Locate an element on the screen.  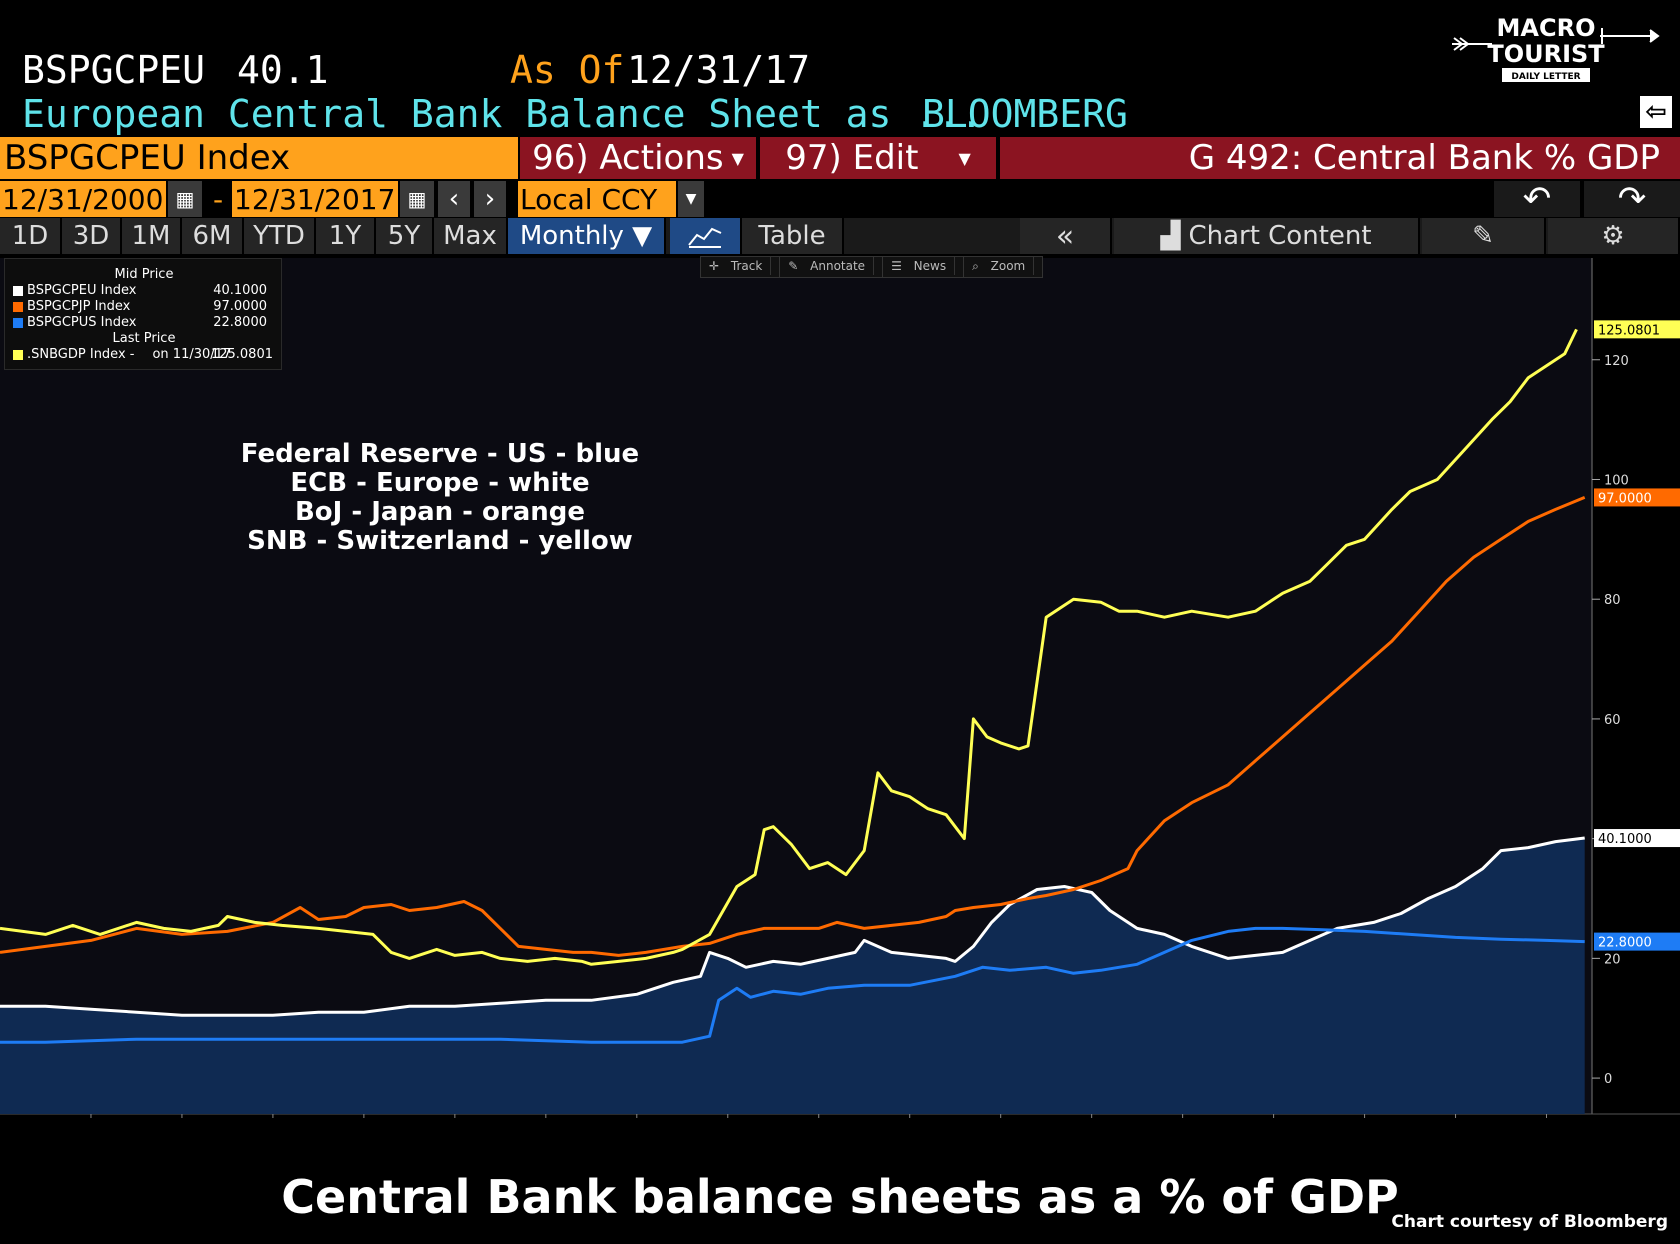
zoom-tool: ⌕ Zoom is located at coordinates (1003, 267).